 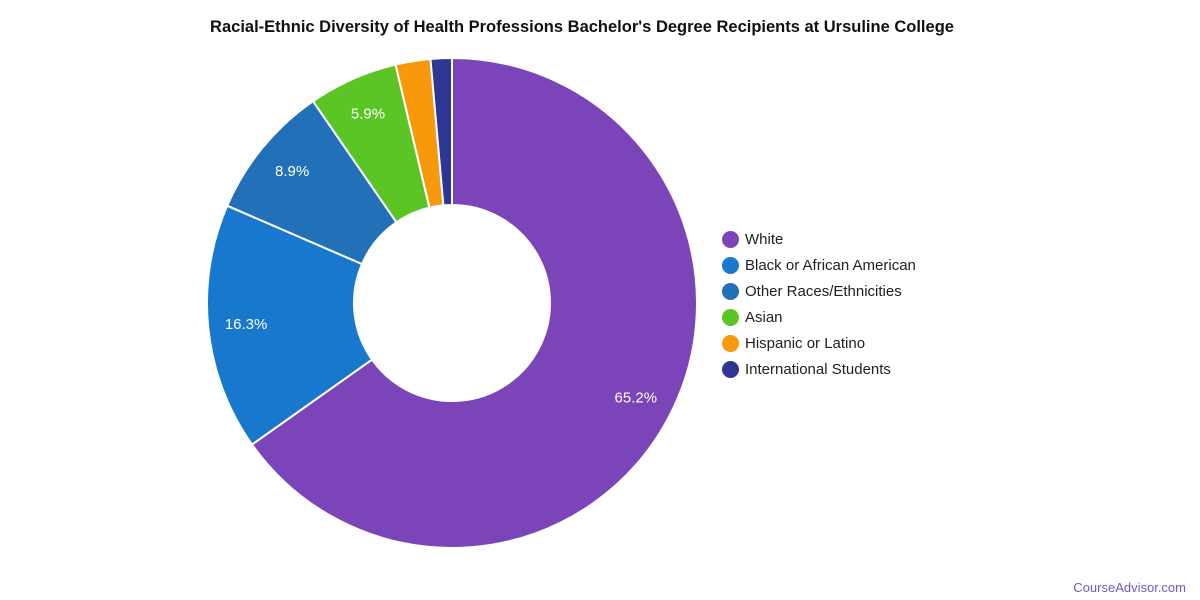 I want to click on legend-swatch-asian-icon, so click(x=730, y=317).